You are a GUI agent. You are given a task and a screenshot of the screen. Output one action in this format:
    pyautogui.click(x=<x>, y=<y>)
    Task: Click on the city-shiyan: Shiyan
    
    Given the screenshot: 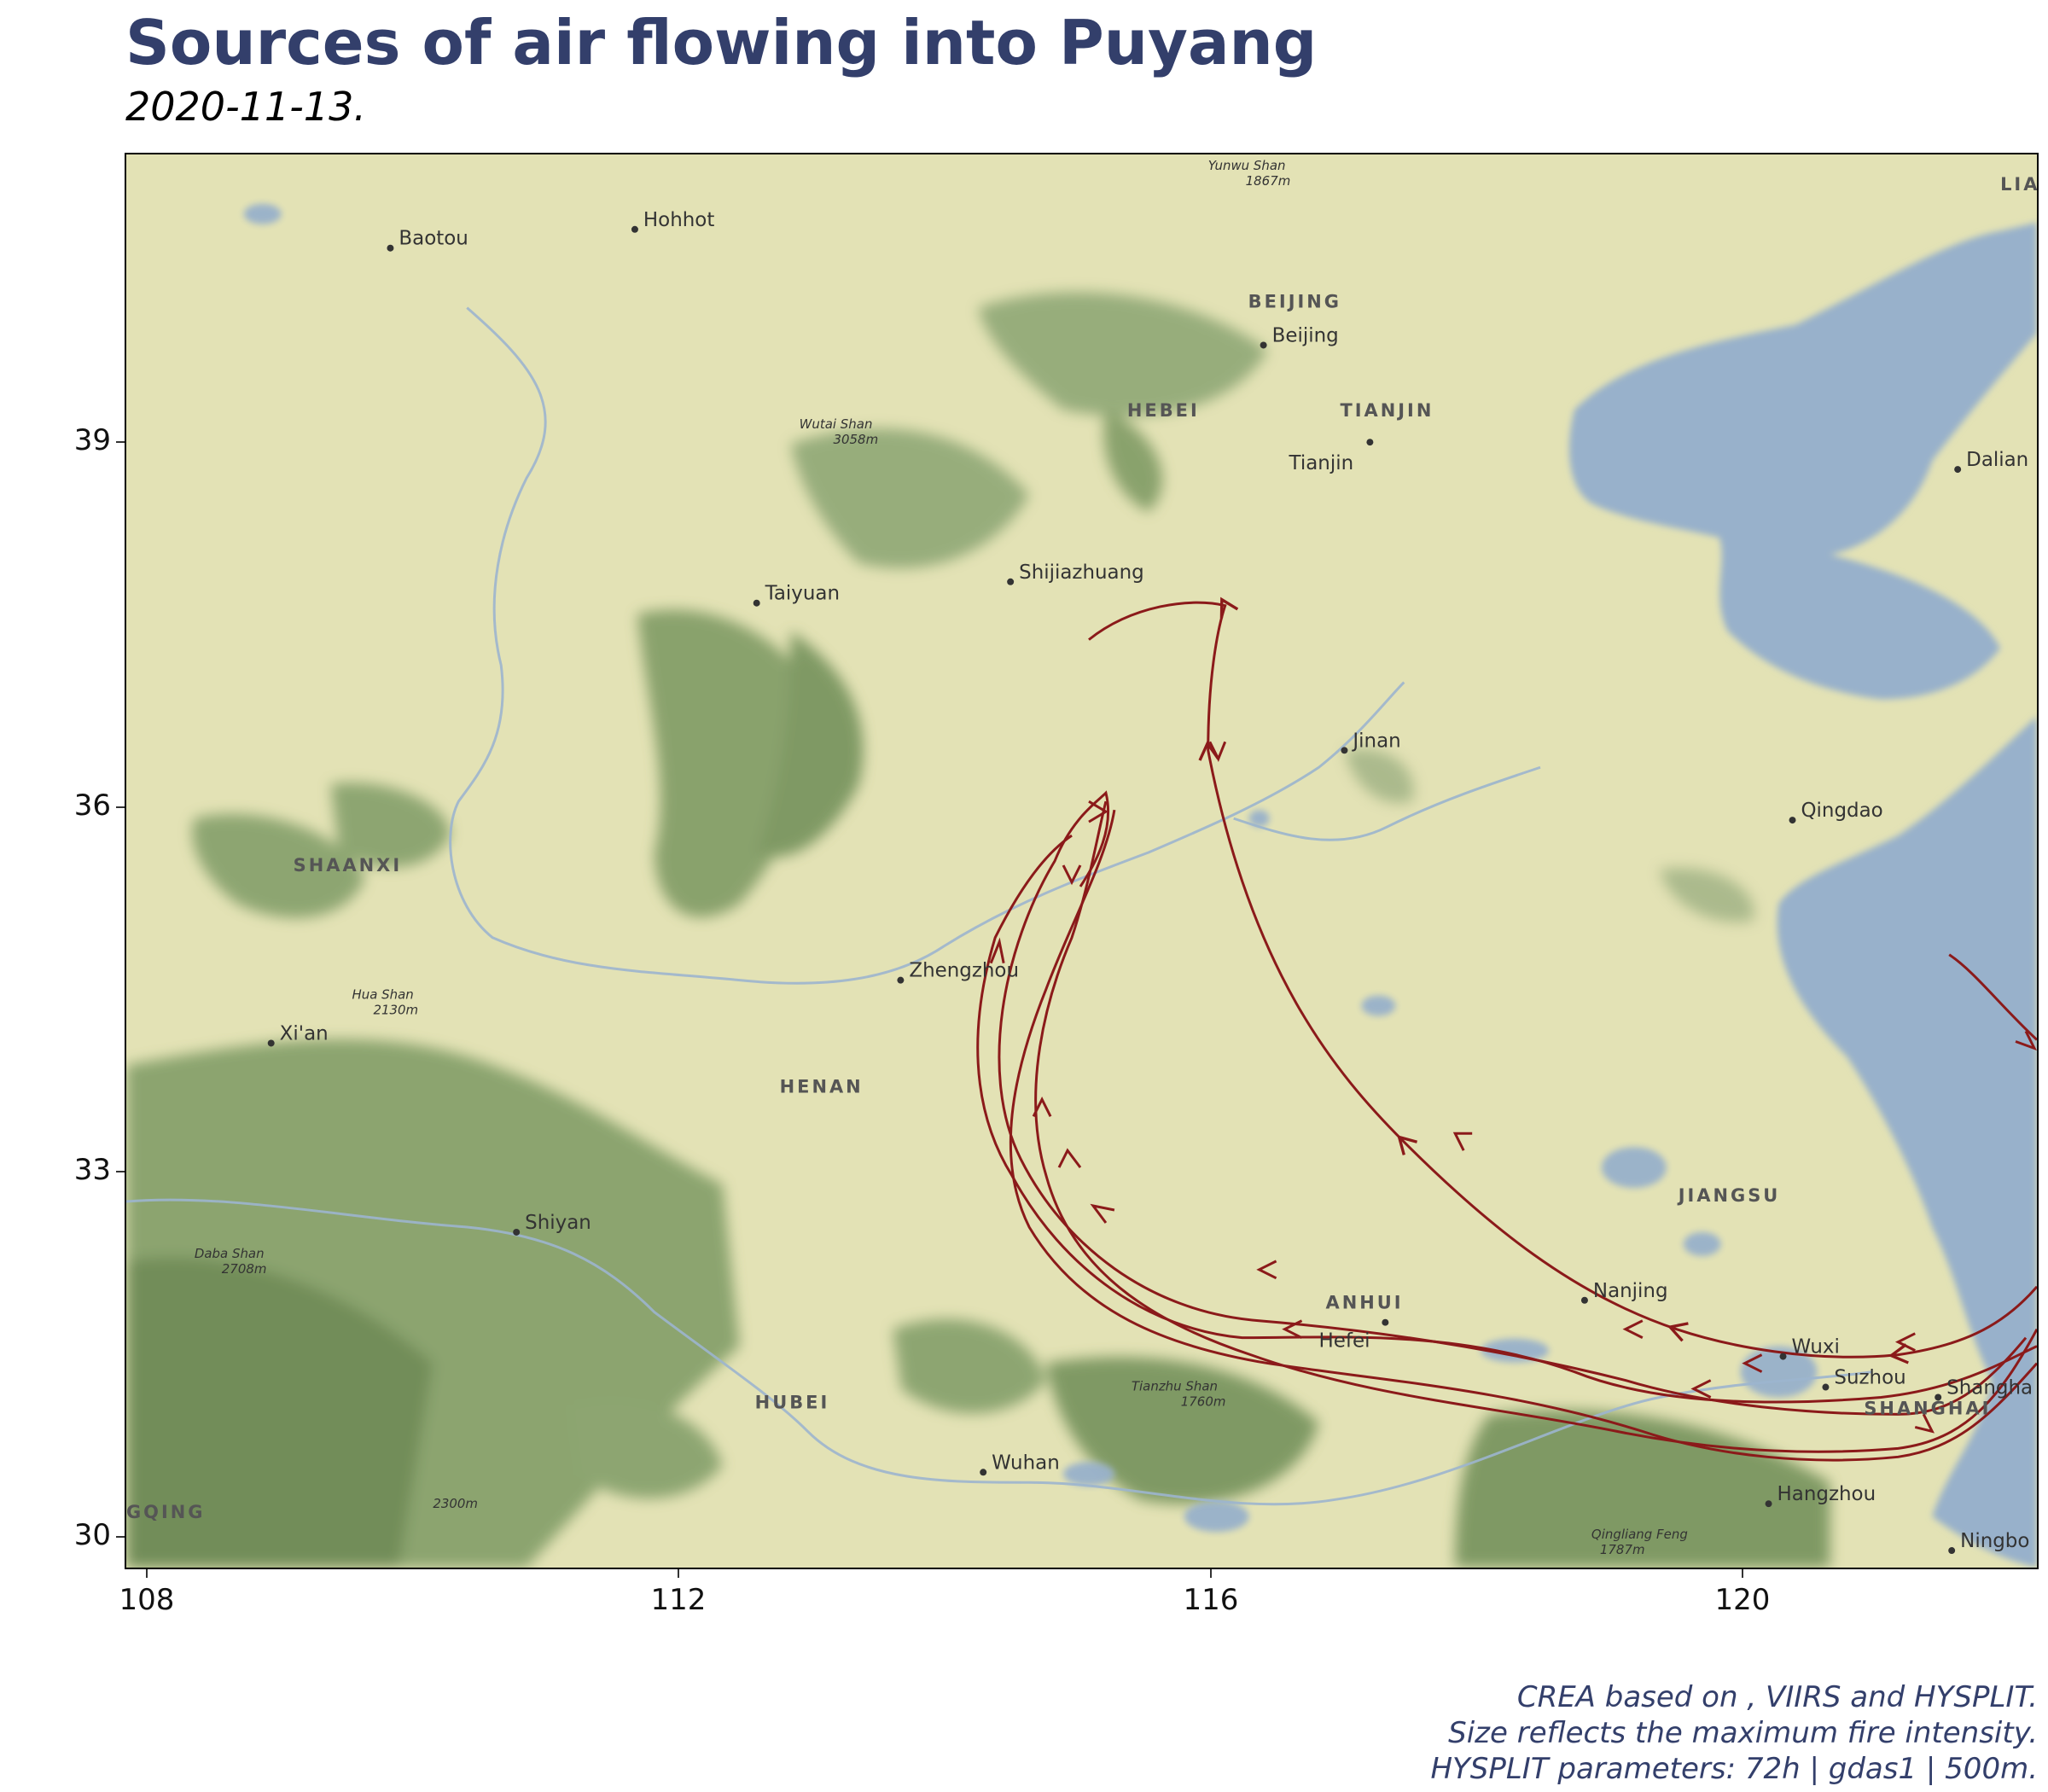 What is the action you would take?
    pyautogui.click(x=552, y=1224)
    